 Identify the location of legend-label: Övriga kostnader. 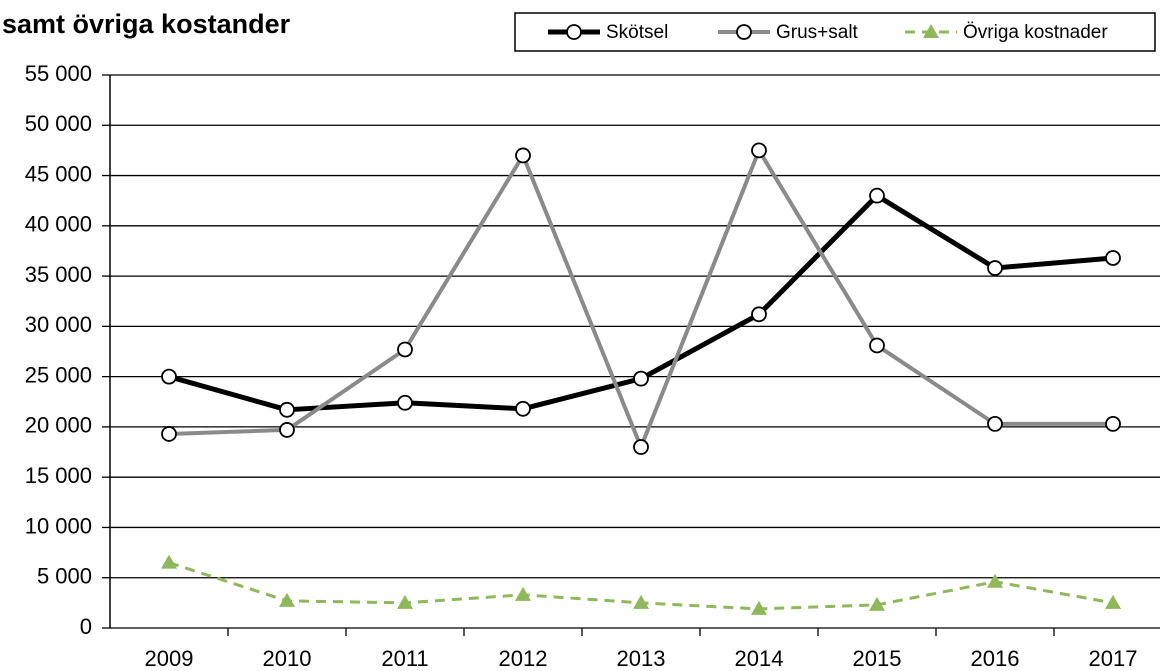
(1035, 32).